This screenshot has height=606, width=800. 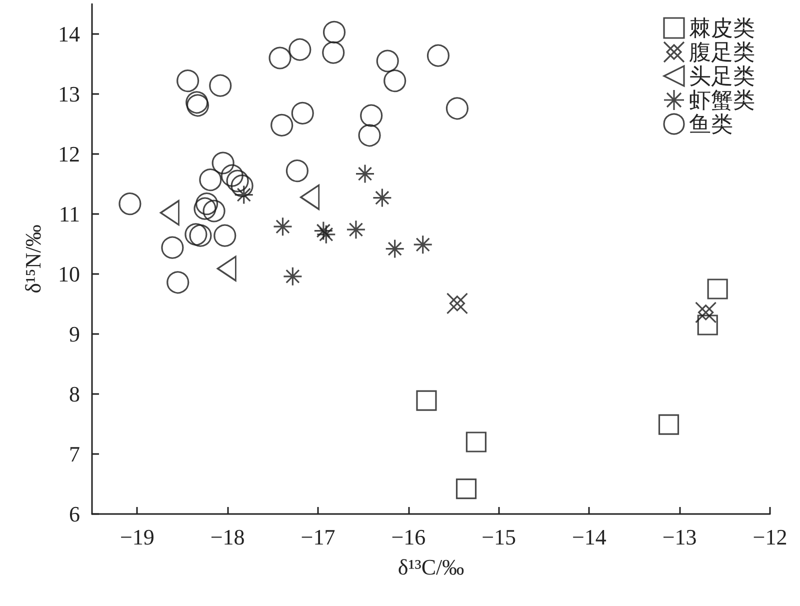 I want to click on y-tick-label: 8, so click(x=74, y=394).